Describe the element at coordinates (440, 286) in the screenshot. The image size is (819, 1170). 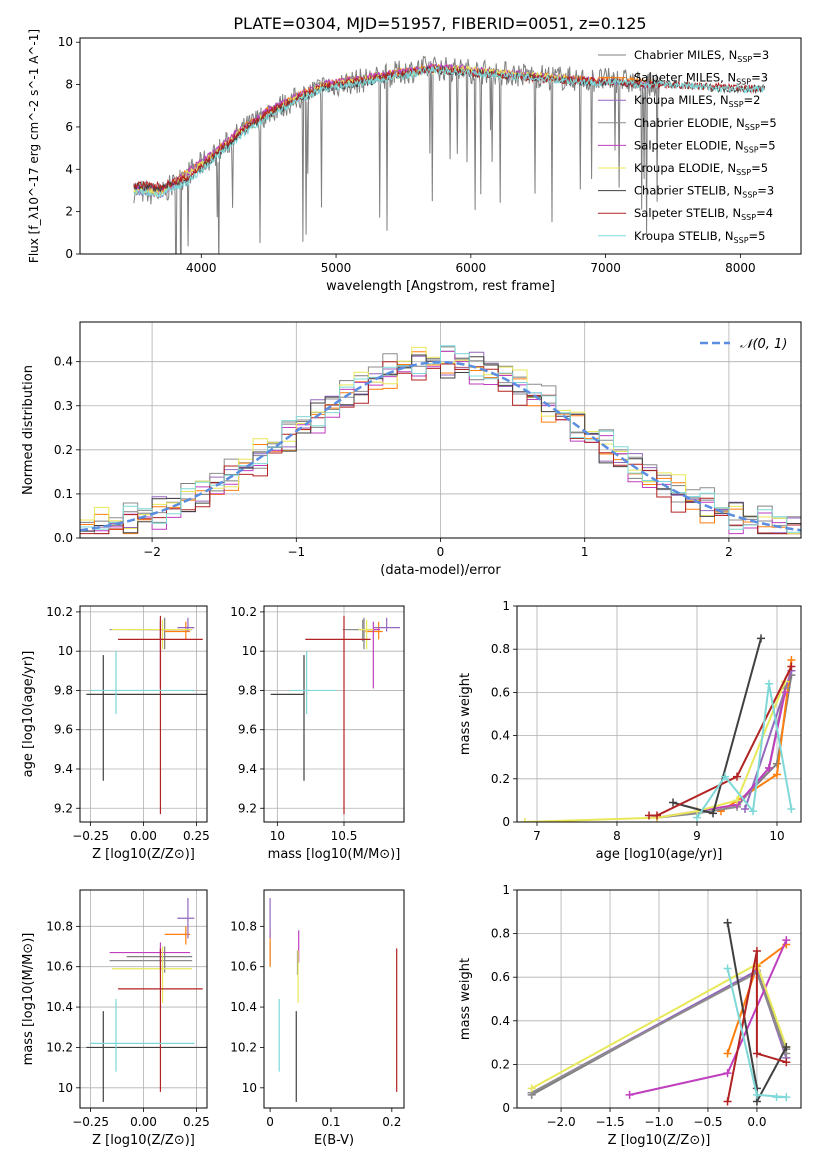
I see `x-axis-label: wavelength [Angstrom, rest frame]` at that location.